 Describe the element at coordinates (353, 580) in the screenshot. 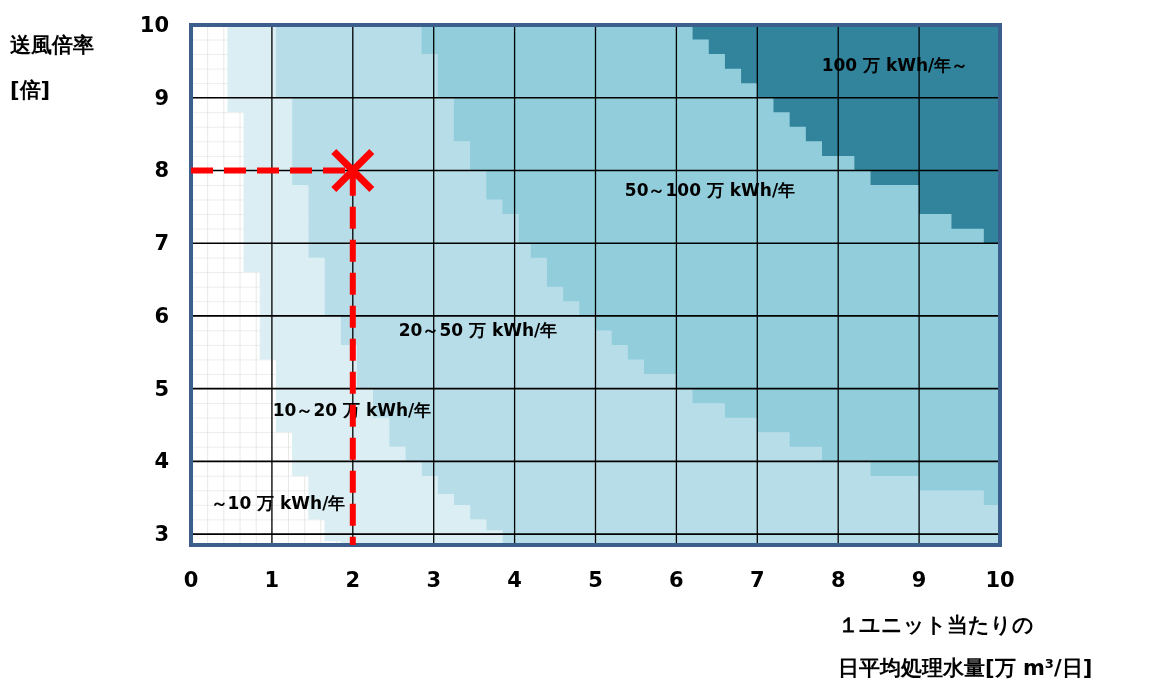

I see `x-tick-label: 2` at that location.